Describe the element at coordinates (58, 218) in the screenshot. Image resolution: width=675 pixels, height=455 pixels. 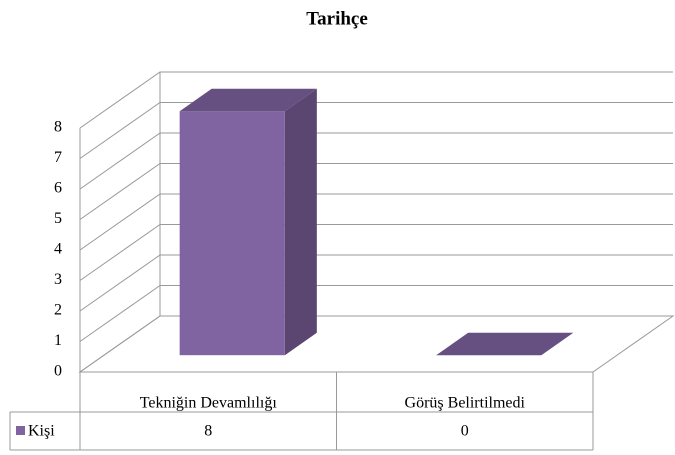
I see `y-tick-label: 5` at that location.